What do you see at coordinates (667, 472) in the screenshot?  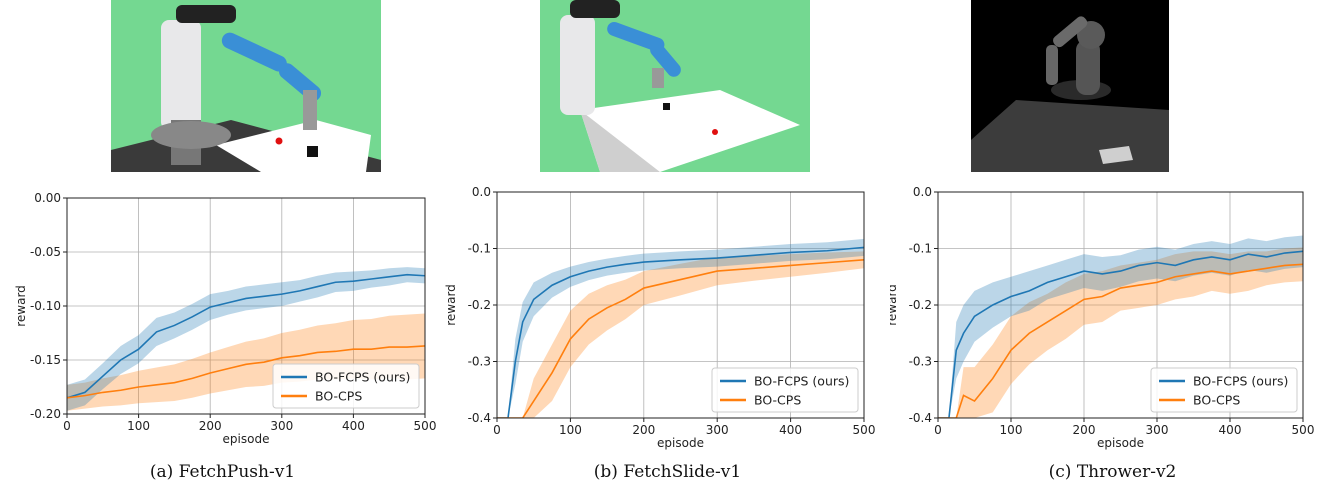 I see `caption-fetchslide: (b) FetchSlide-v1` at bounding box center [667, 472].